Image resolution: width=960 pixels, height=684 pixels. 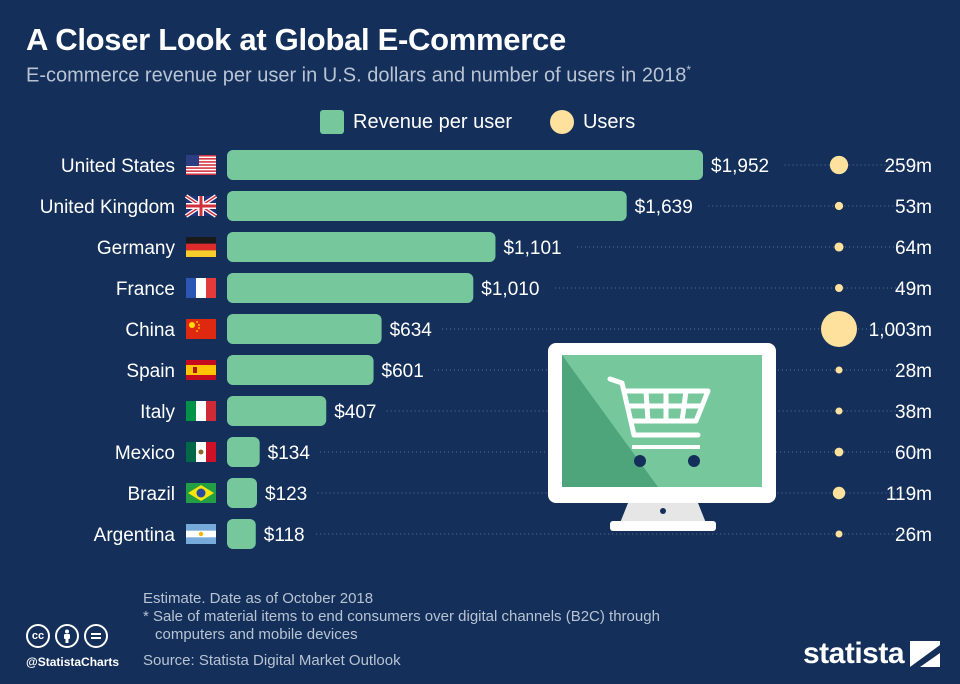 I want to click on category-label: United Kingdom, so click(x=107, y=207).